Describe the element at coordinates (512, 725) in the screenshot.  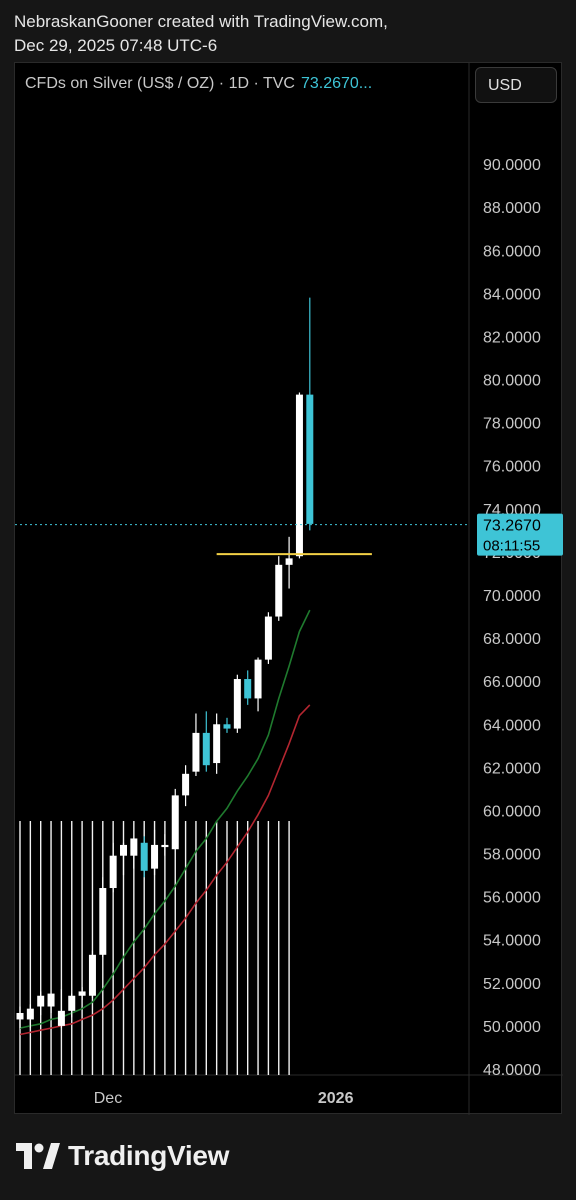
I see `y-tick-label: 64.0000` at that location.